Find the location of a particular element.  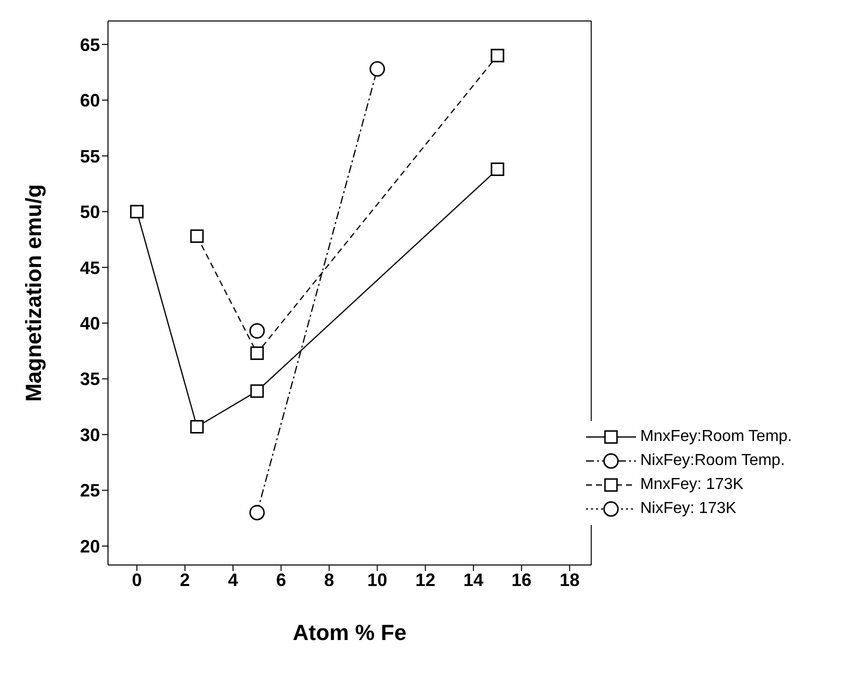

x-axis-title: Atom % Fe is located at coordinates (349, 632).